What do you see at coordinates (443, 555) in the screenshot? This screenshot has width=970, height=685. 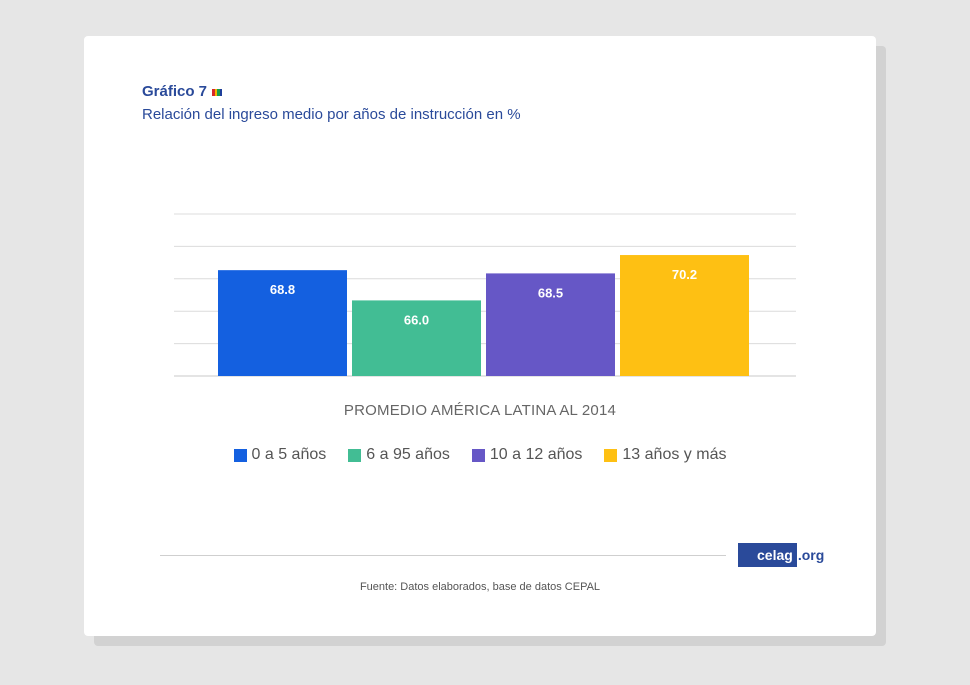 I see `footer-divider` at bounding box center [443, 555].